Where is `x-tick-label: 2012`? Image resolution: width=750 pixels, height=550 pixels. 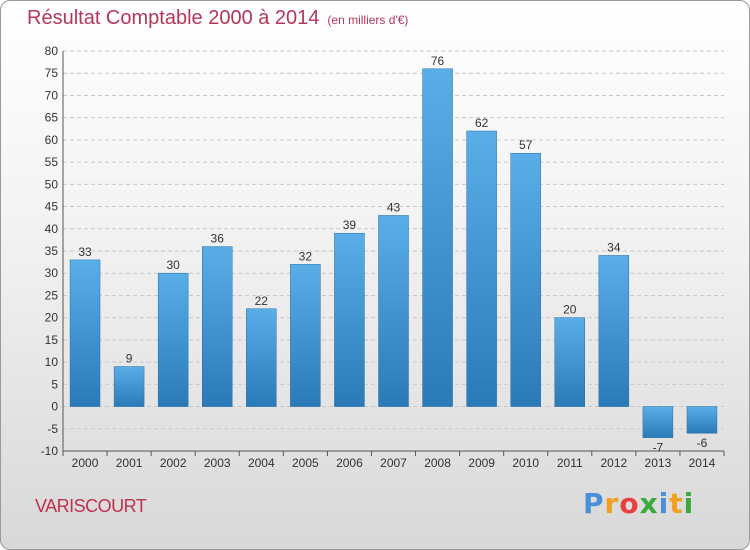
x-tick-label: 2012 is located at coordinates (613, 463).